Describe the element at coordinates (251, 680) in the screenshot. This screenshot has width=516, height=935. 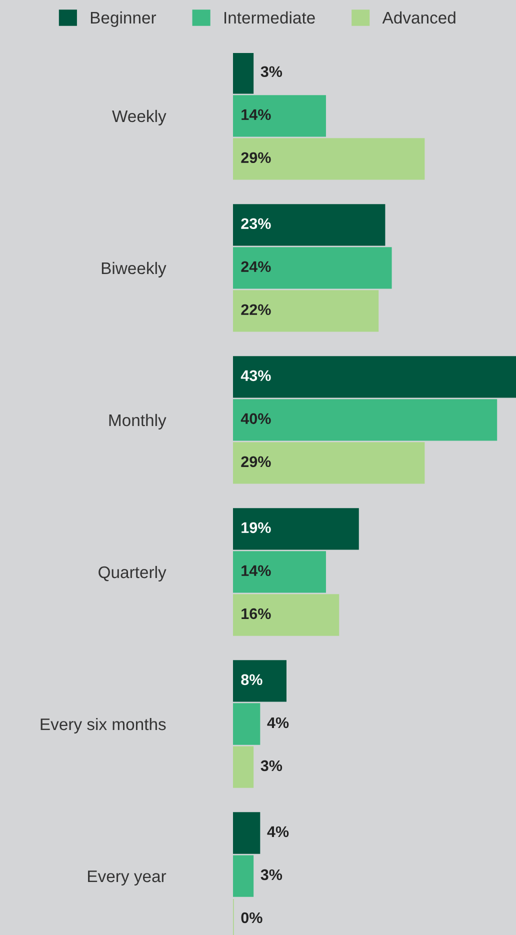
I see `data-label: 8%` at that location.